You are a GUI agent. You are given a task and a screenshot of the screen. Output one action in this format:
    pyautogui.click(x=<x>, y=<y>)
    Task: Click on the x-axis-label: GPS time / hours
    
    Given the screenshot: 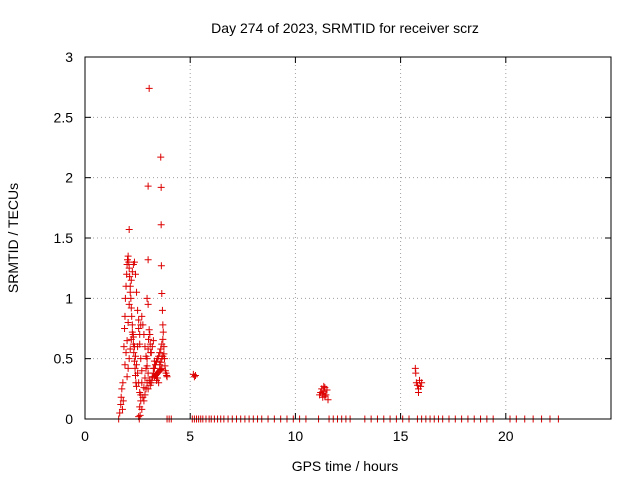 What is the action you would take?
    pyautogui.click(x=345, y=466)
    